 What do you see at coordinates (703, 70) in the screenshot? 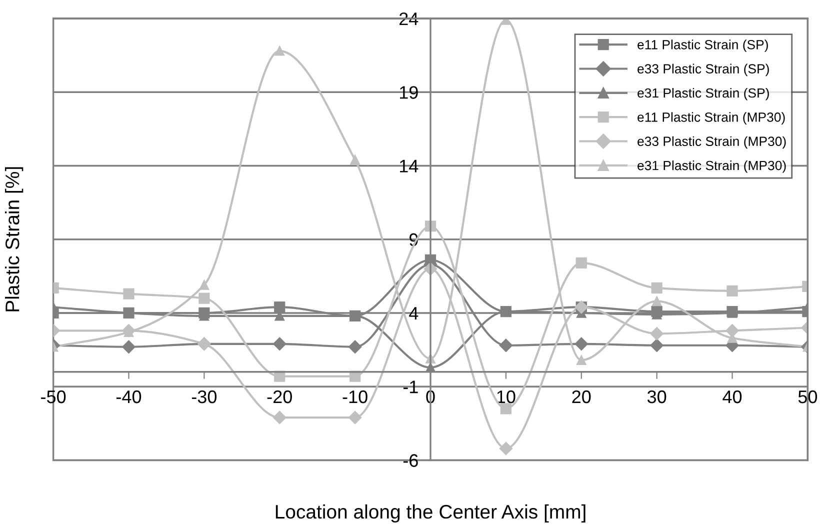
I see `legend-label: e33 Plastic Strain (SP)` at bounding box center [703, 70].